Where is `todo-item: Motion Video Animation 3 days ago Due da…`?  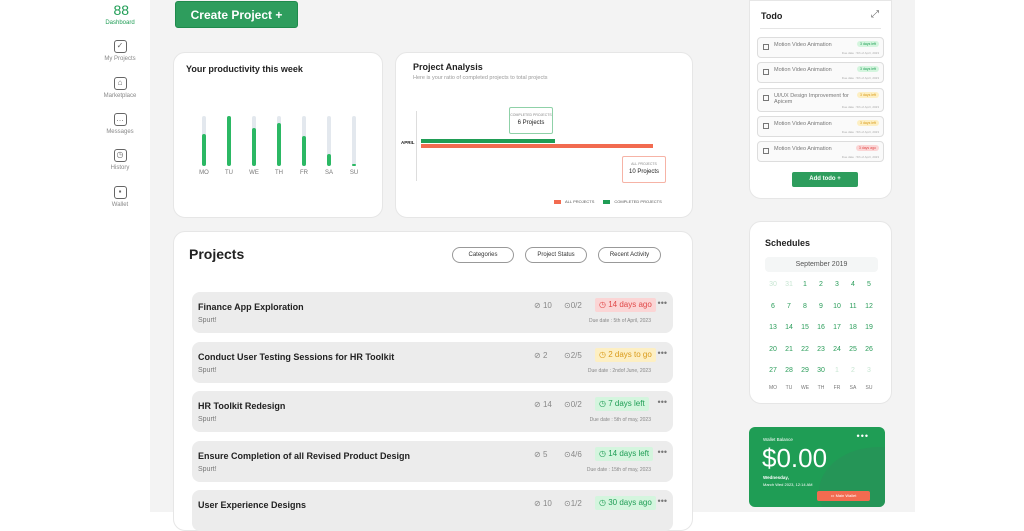 todo-item: Motion Video Animation 3 days ago Due da… is located at coordinates (820, 151).